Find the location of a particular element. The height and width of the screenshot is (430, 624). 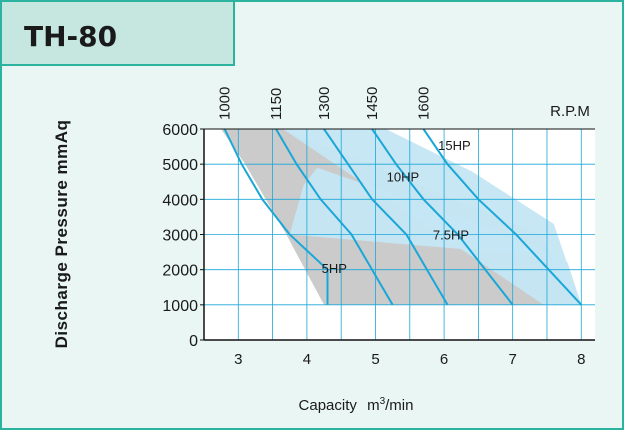

y-tick-label: 3000 is located at coordinates (180, 236).